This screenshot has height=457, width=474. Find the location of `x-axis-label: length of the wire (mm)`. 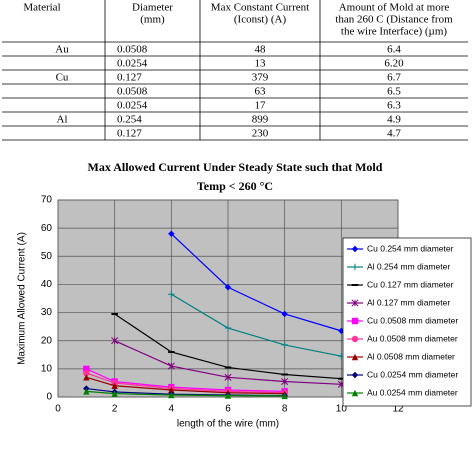

x-axis-label: length of the wire (mm) is located at coordinates (228, 424).